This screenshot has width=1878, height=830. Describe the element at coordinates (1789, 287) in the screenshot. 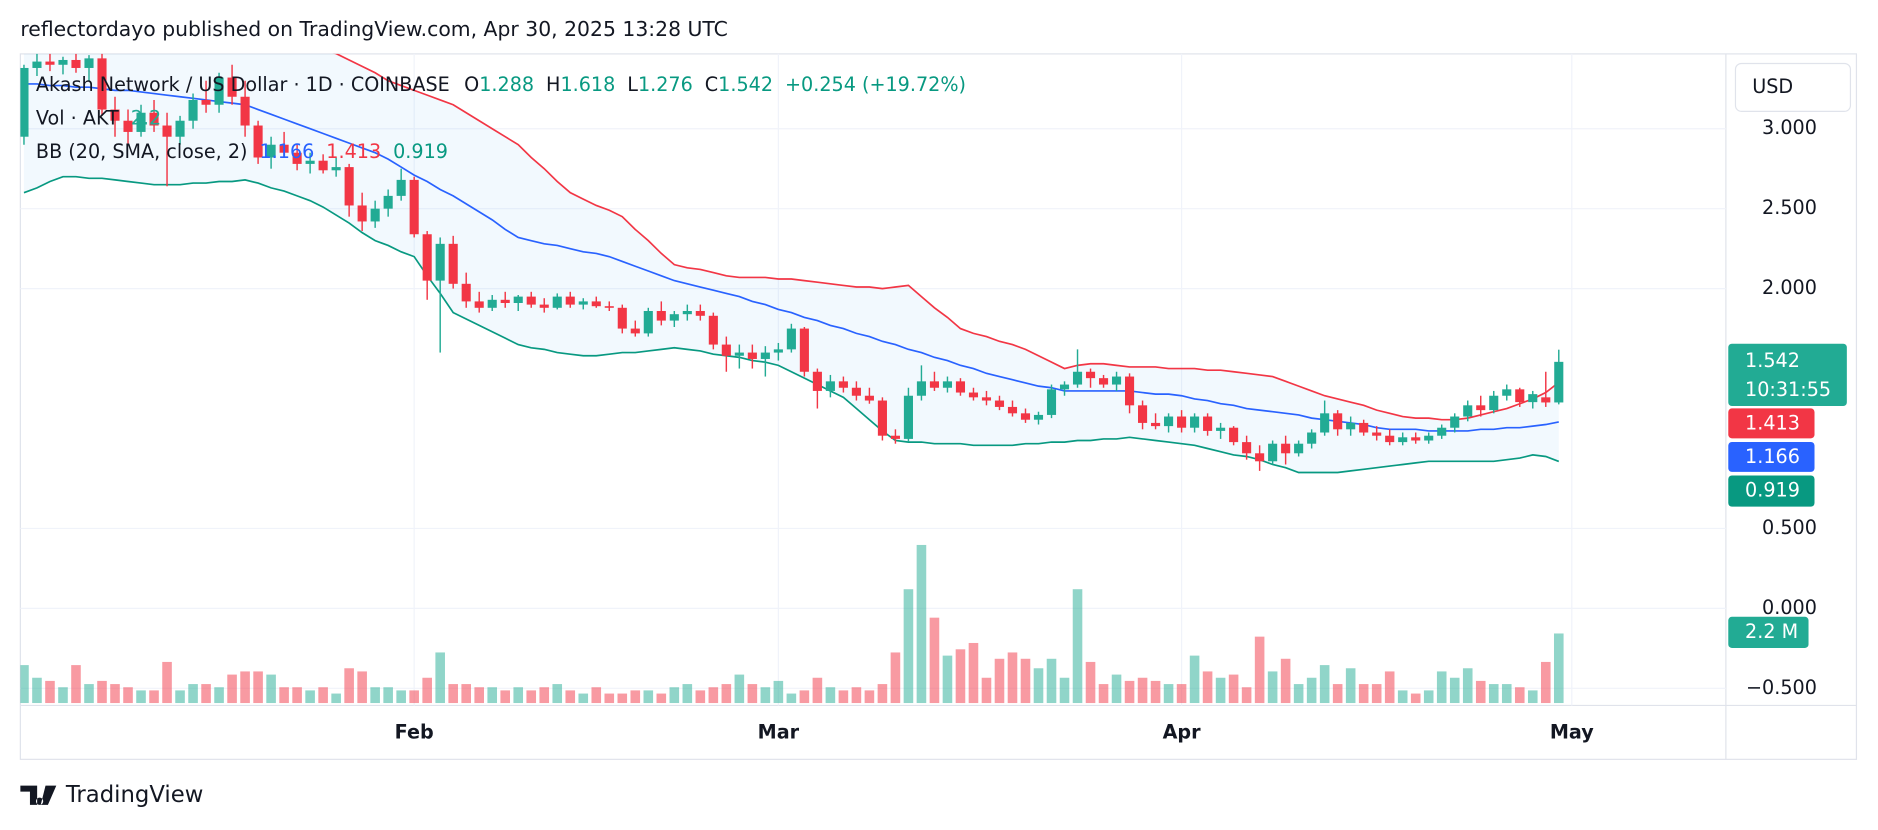

I see `y-tick-label: 2.000` at that location.